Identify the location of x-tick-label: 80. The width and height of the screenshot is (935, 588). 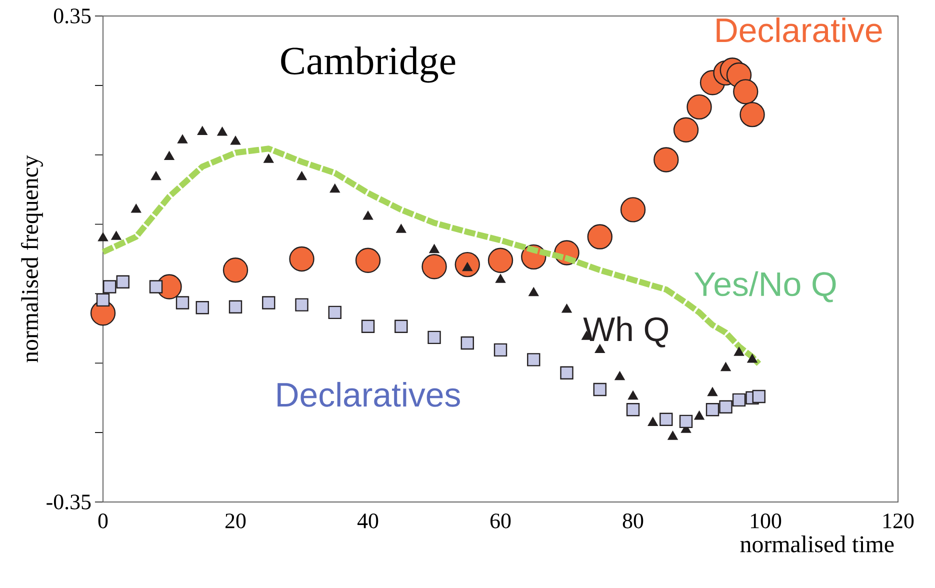
(633, 521).